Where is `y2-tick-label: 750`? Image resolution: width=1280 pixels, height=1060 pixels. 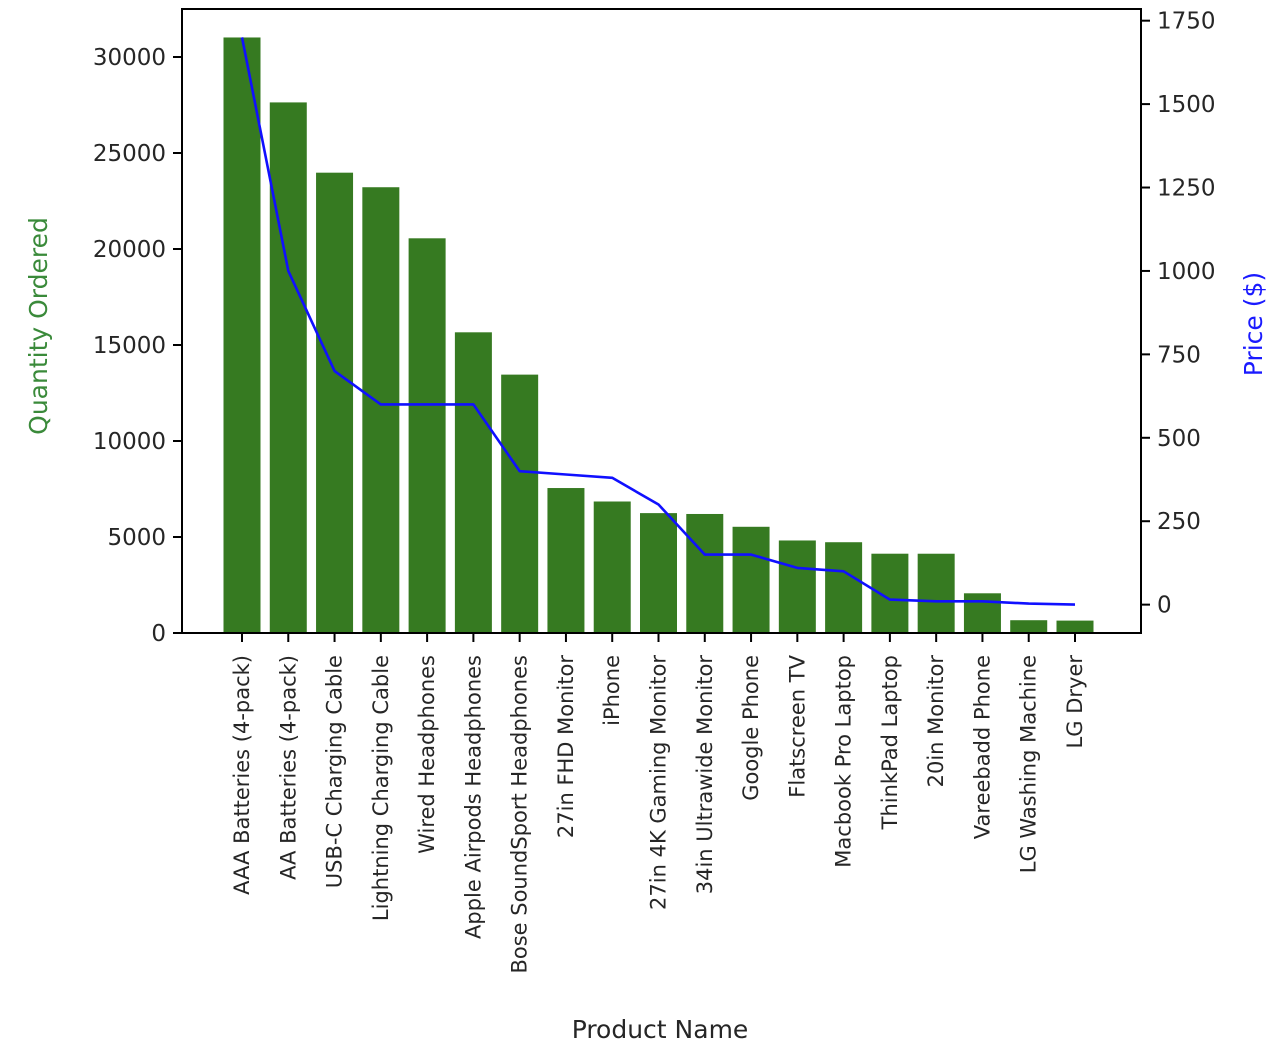
y2-tick-label: 750 is located at coordinates (1179, 355).